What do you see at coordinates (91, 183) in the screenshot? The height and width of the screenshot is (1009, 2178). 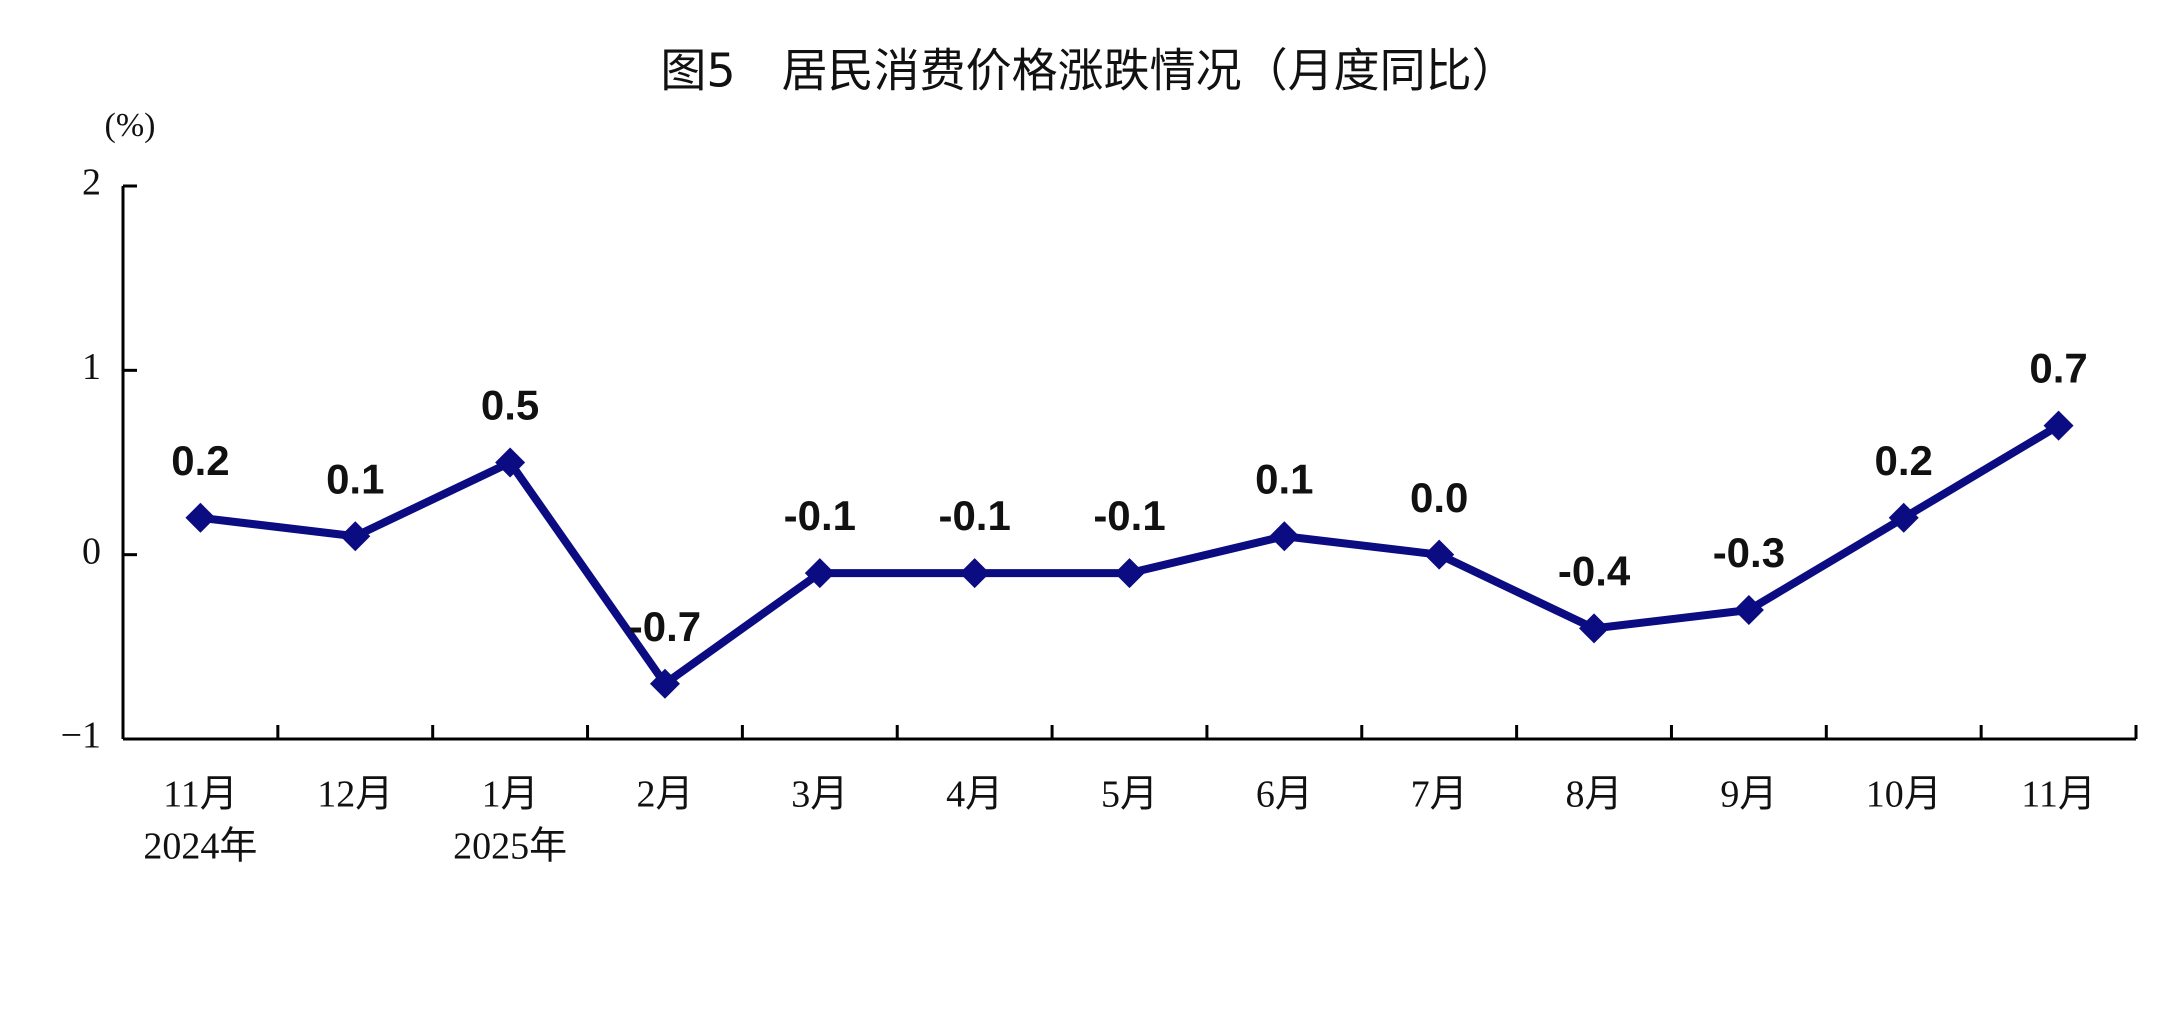 I see `y-tick-label: 2` at bounding box center [91, 183].